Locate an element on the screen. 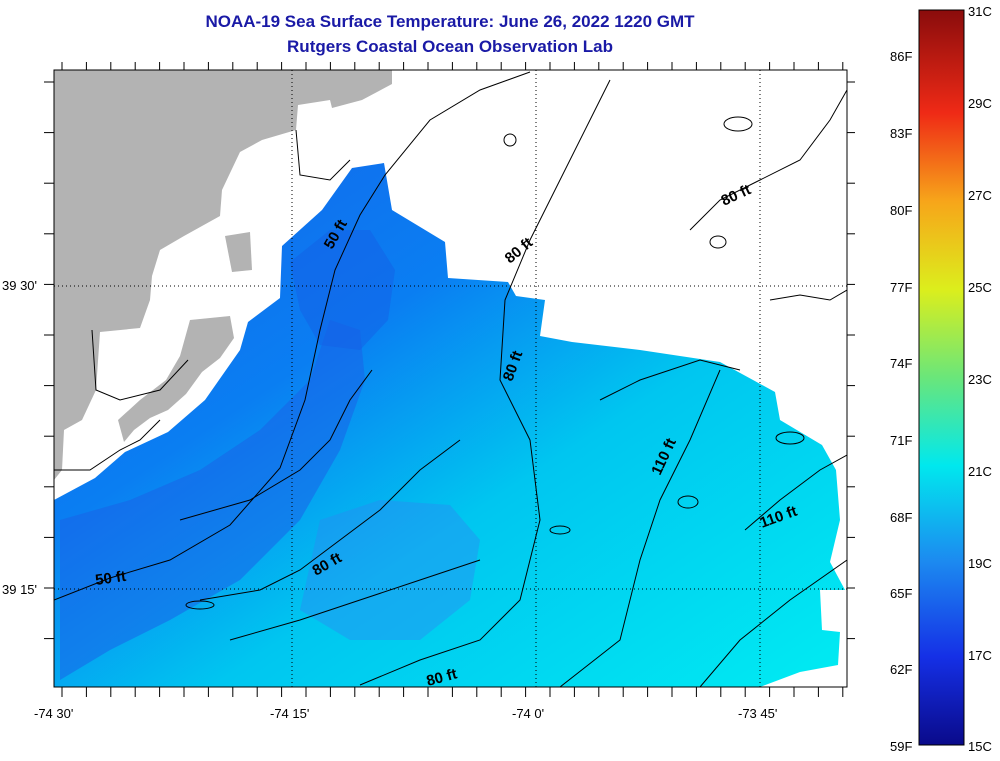 This screenshot has width=1000, height=761. colorbar-c-label: 21C is located at coordinates (980, 471).